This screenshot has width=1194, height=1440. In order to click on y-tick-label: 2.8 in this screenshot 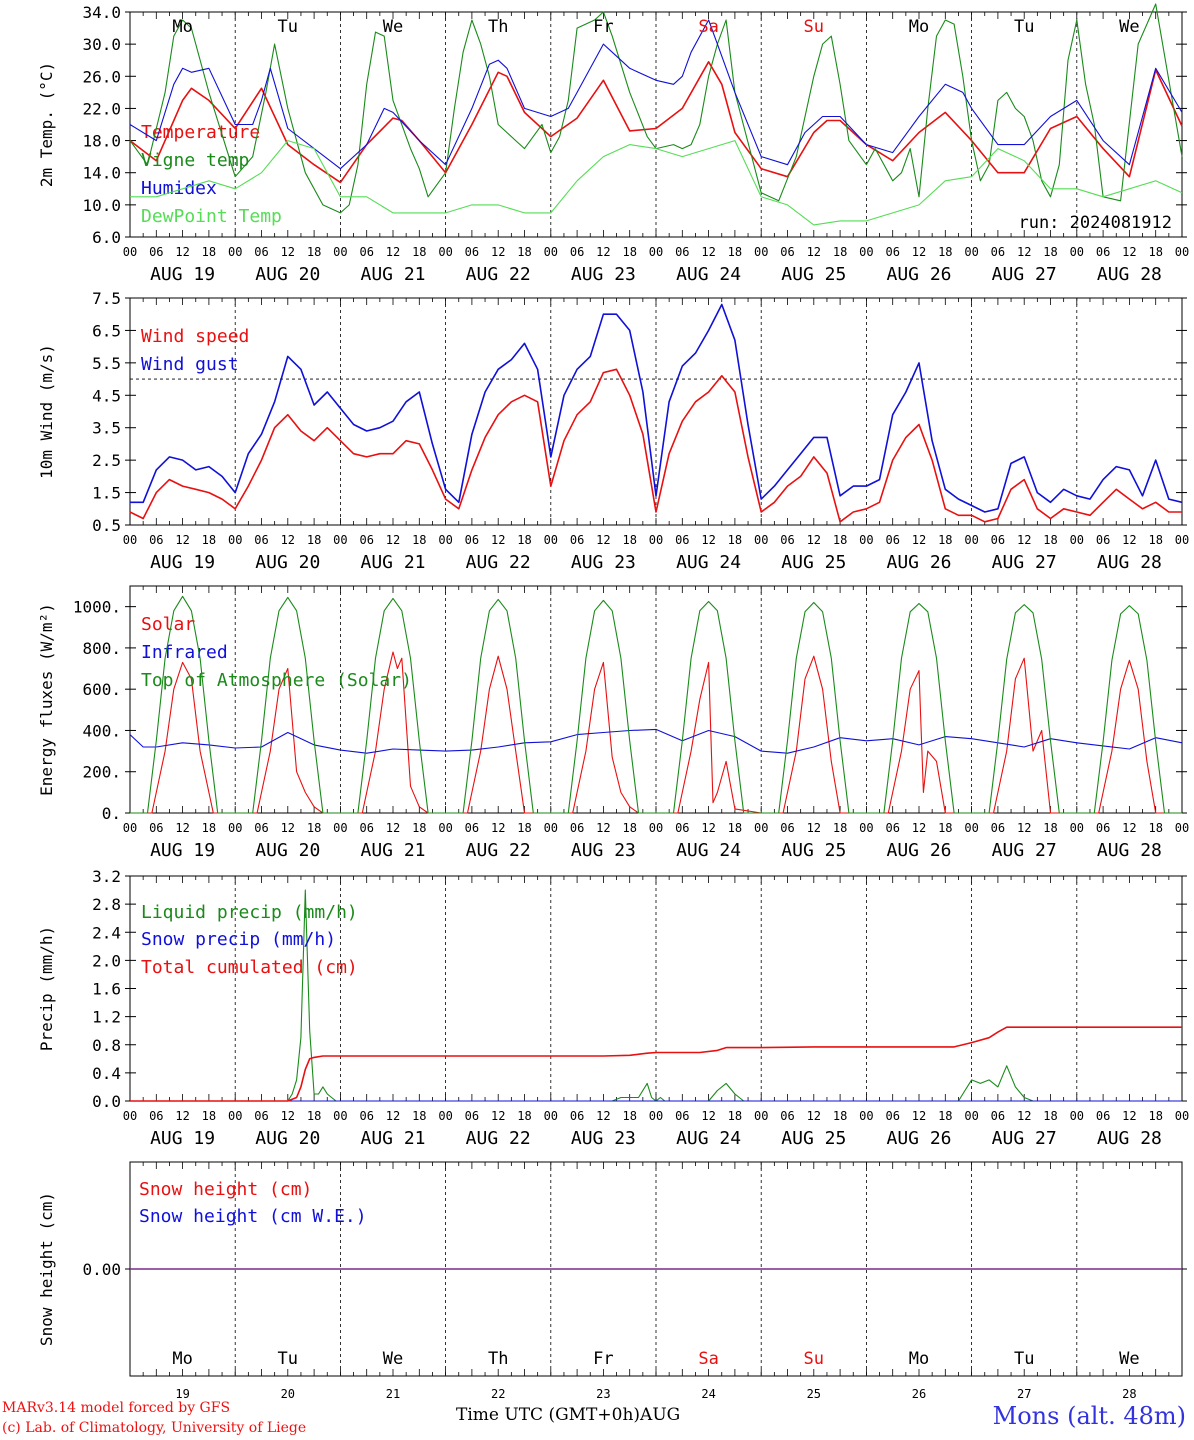, I will do `click(106, 904)`.